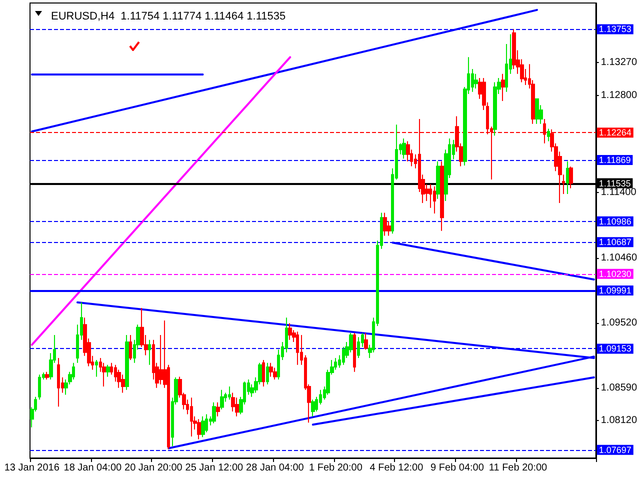  I want to click on y-tick-label: 1.12800, so click(619, 95).